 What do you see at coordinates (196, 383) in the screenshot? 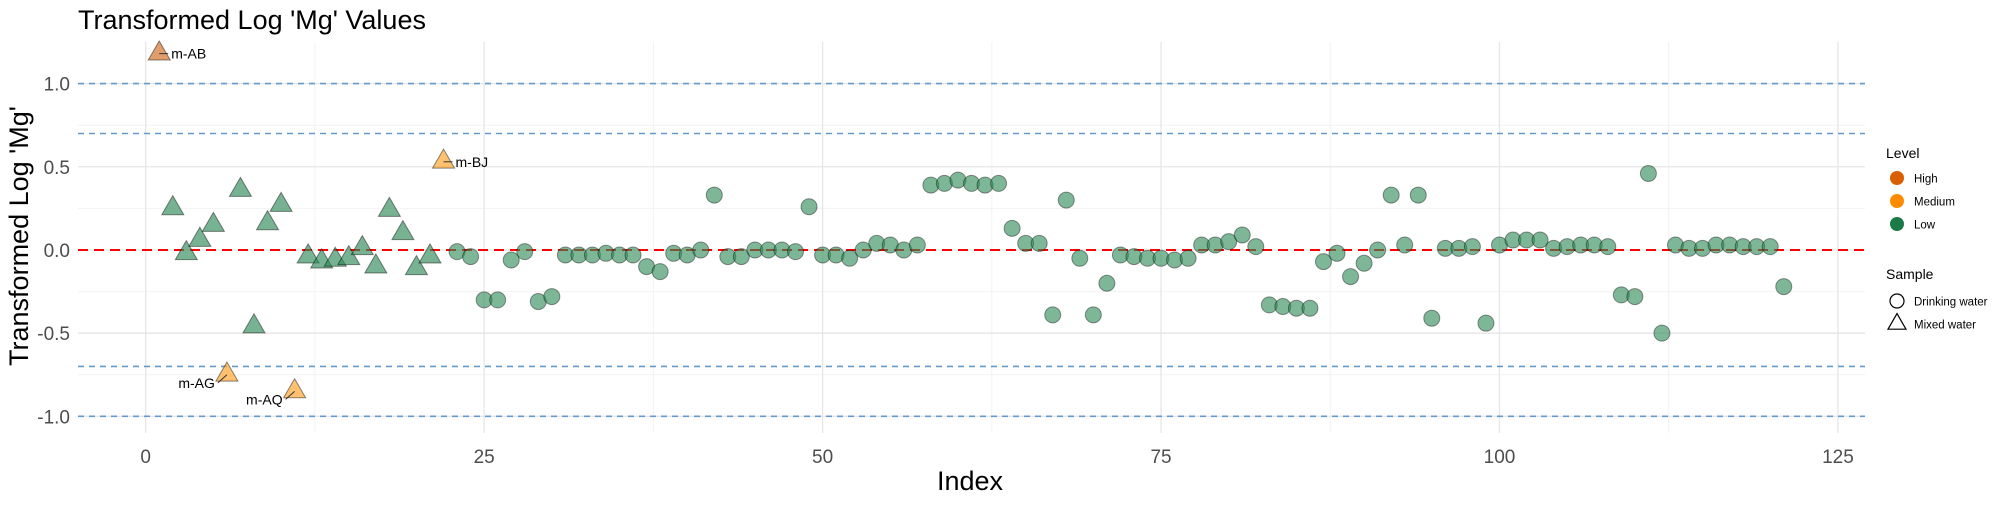
I see `point-label: m-AG` at bounding box center [196, 383].